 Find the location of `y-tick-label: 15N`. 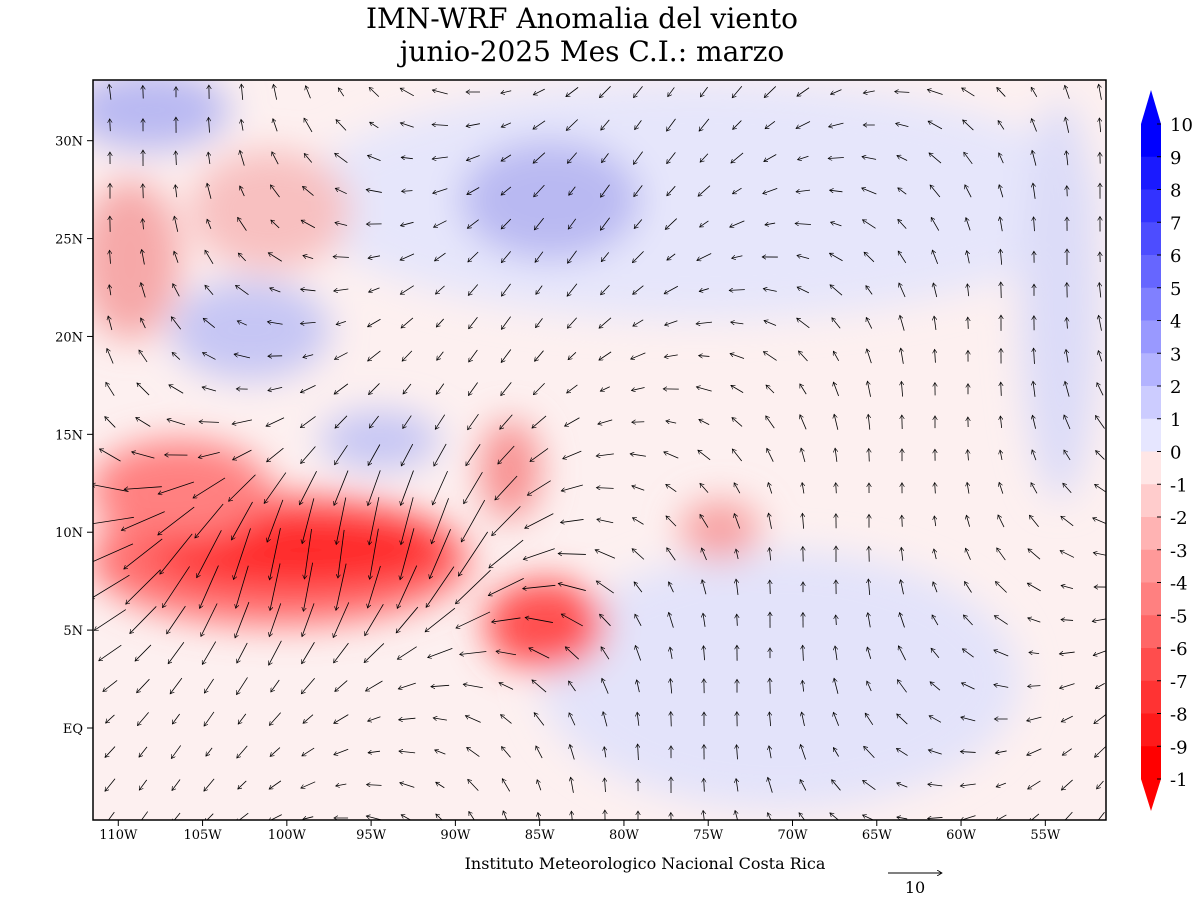

y-tick-label: 15N is located at coordinates (69, 435).